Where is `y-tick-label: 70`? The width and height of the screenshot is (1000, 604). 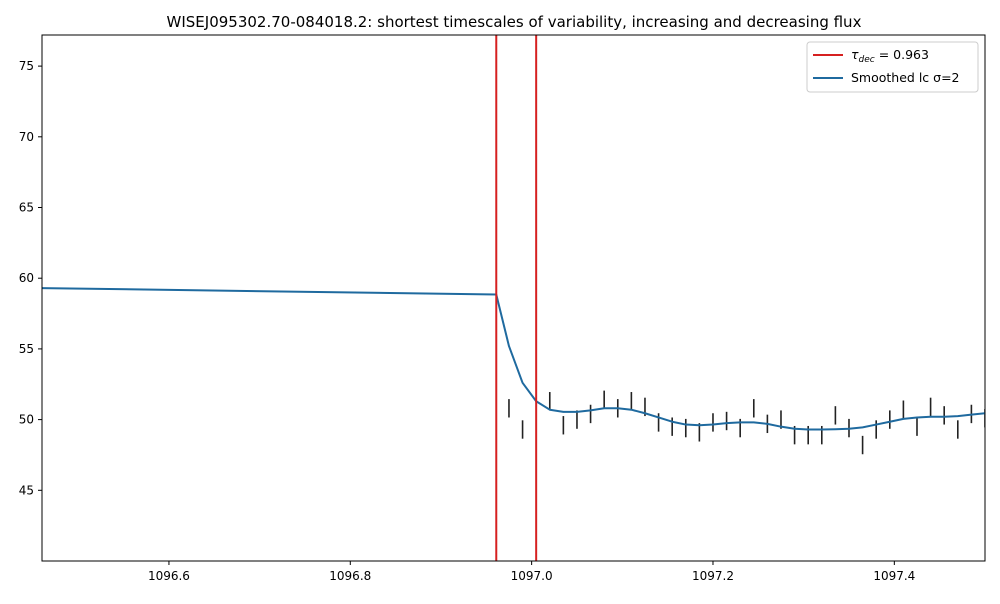 y-tick-label: 70 is located at coordinates (26, 137).